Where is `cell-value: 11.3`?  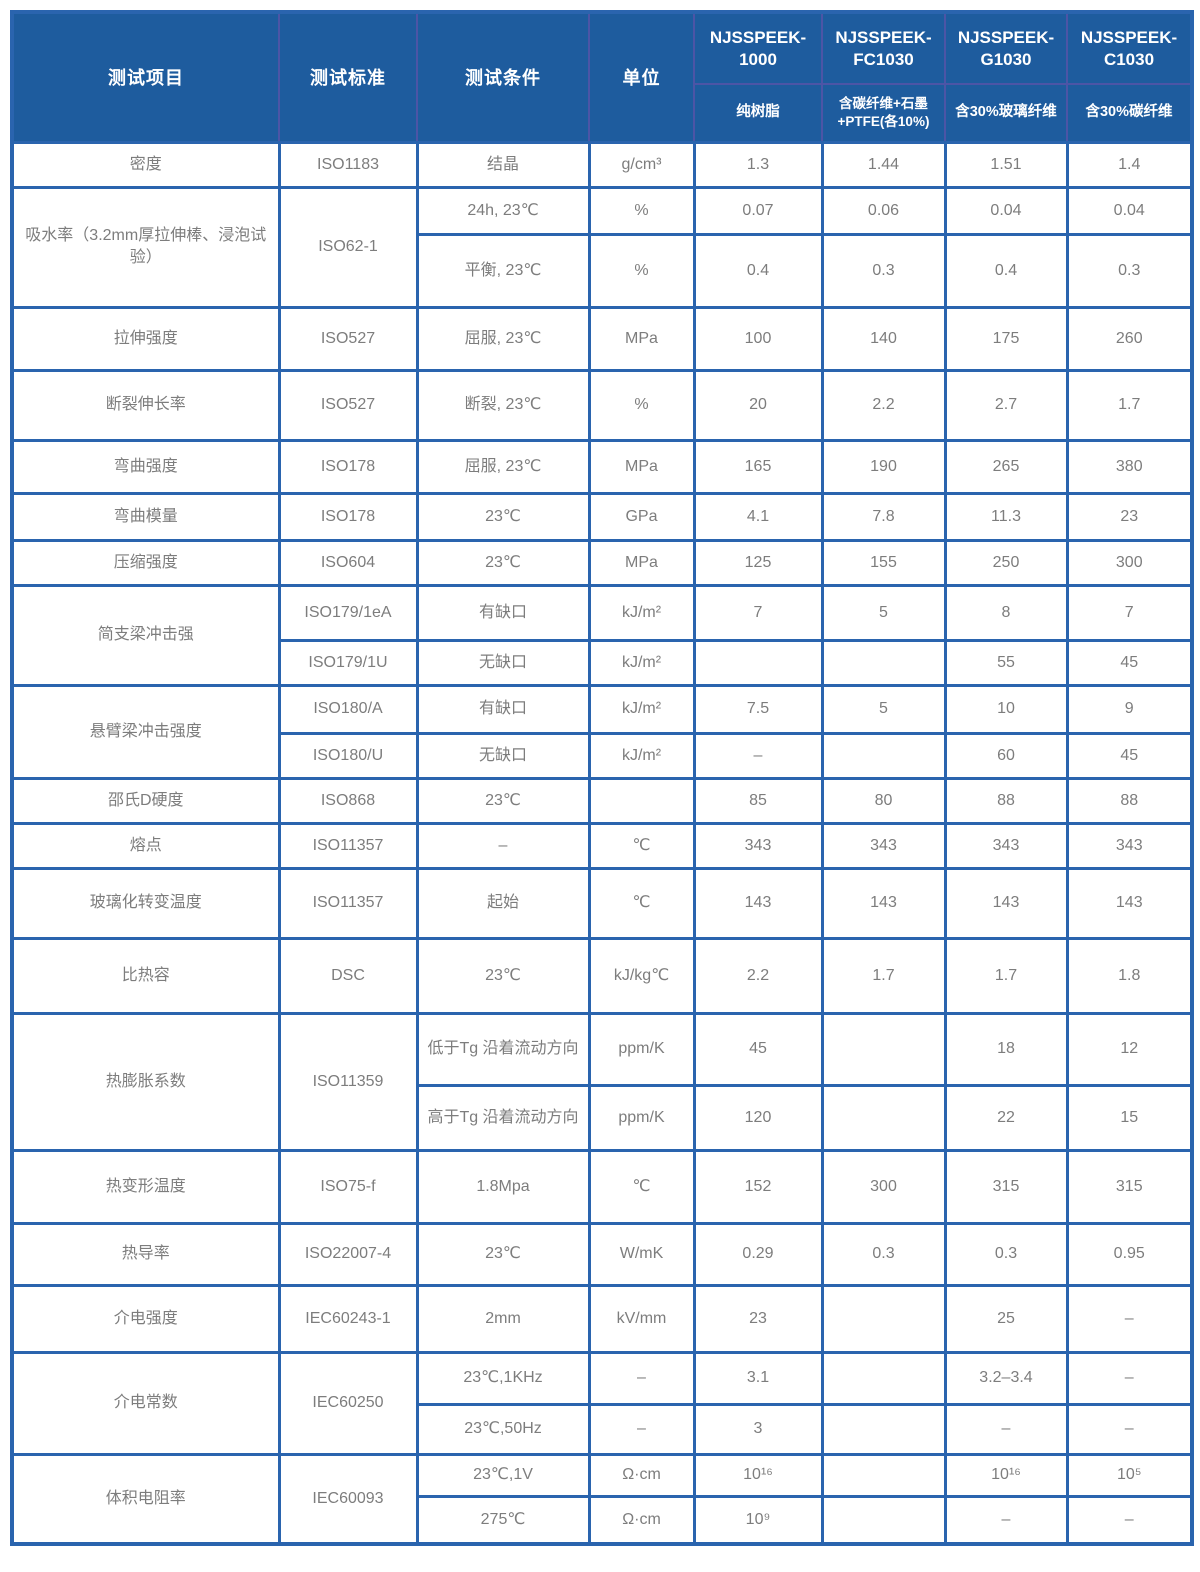
cell-value: 11.3 is located at coordinates (1006, 516).